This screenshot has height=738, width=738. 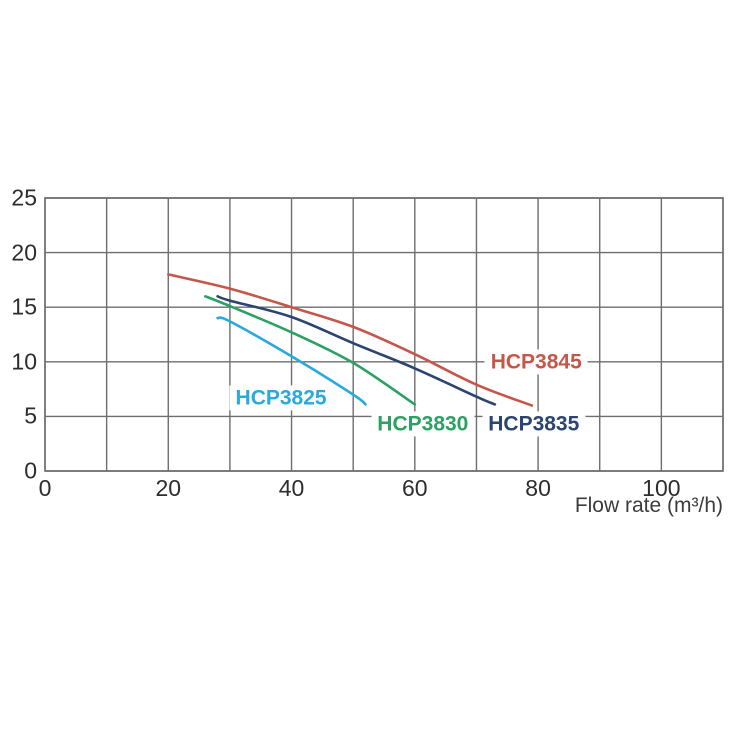 I want to click on series-label-hcp3830: HCP3830, so click(x=423, y=424).